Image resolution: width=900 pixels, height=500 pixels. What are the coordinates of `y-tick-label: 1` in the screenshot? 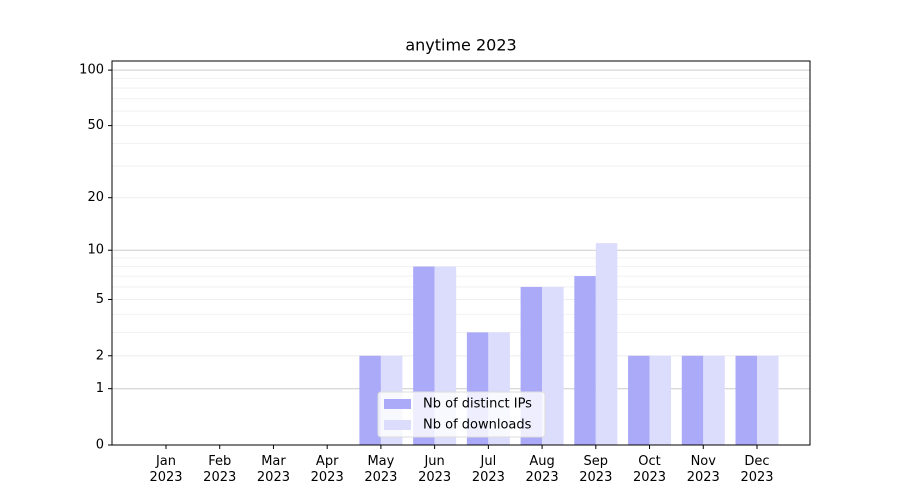 It's located at (100, 388).